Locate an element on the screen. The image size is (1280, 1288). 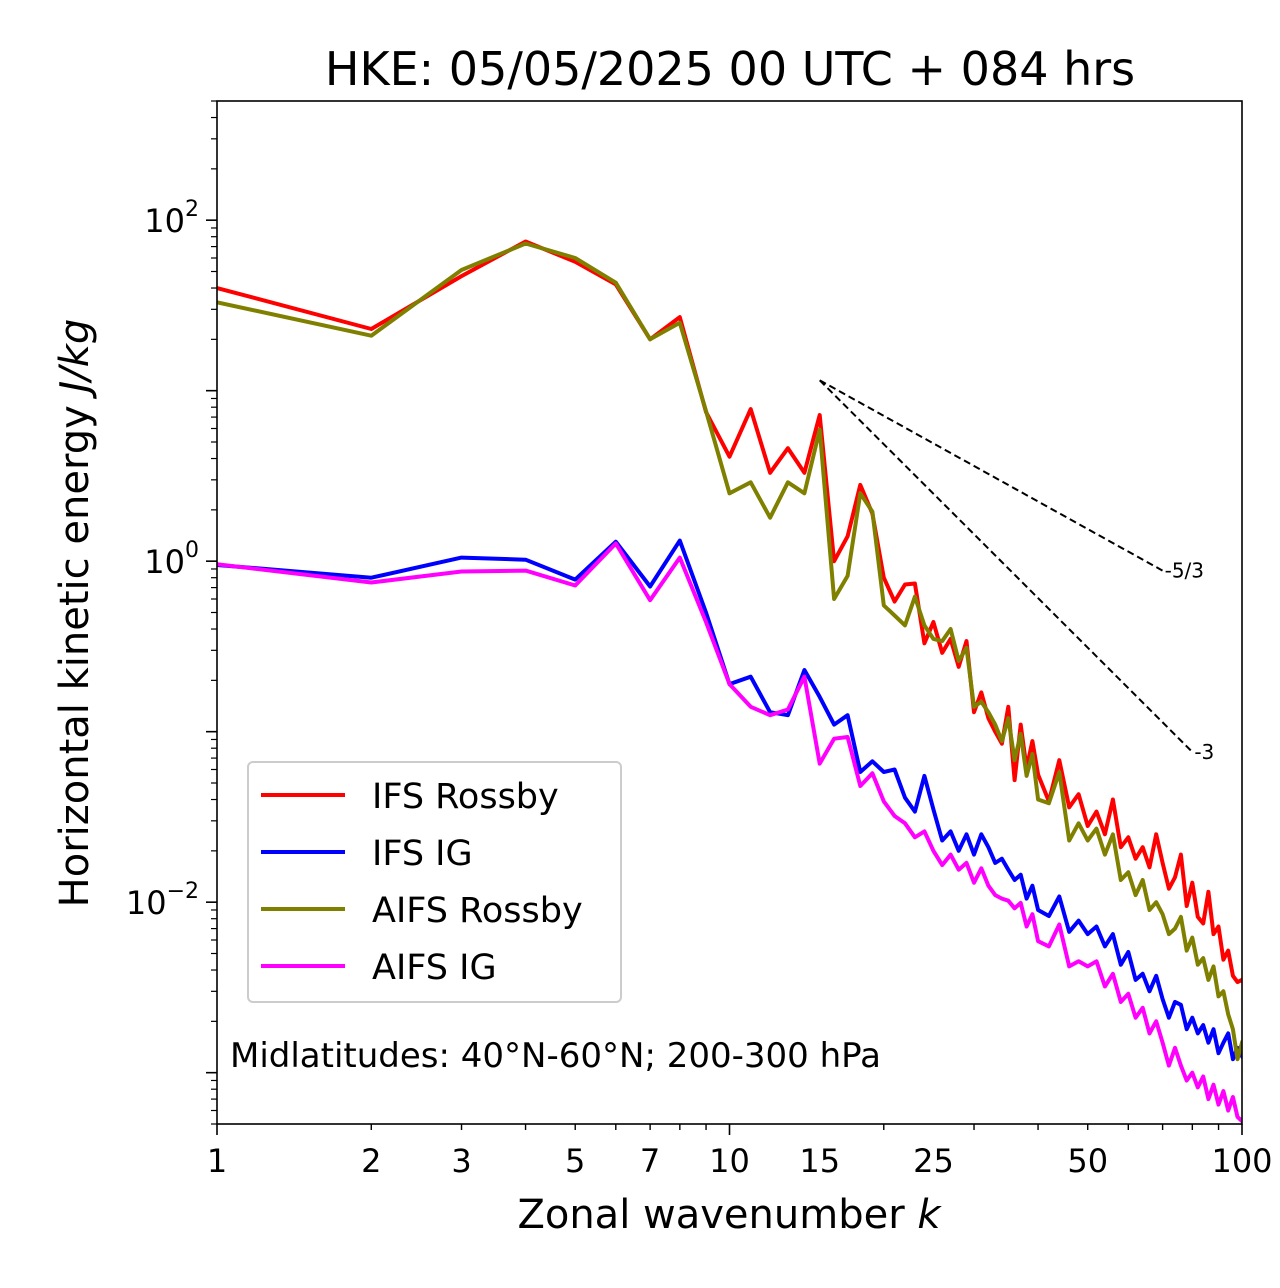
x-tick-label: 2 is located at coordinates (371, 1161).